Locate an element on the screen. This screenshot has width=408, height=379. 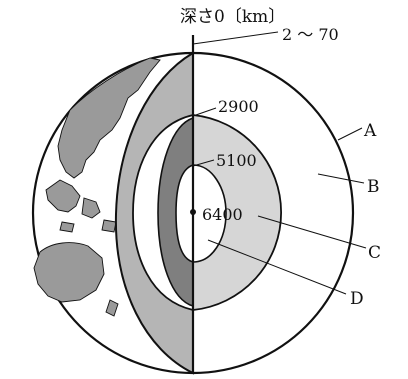
leader-c is located at coordinates (312, 232).